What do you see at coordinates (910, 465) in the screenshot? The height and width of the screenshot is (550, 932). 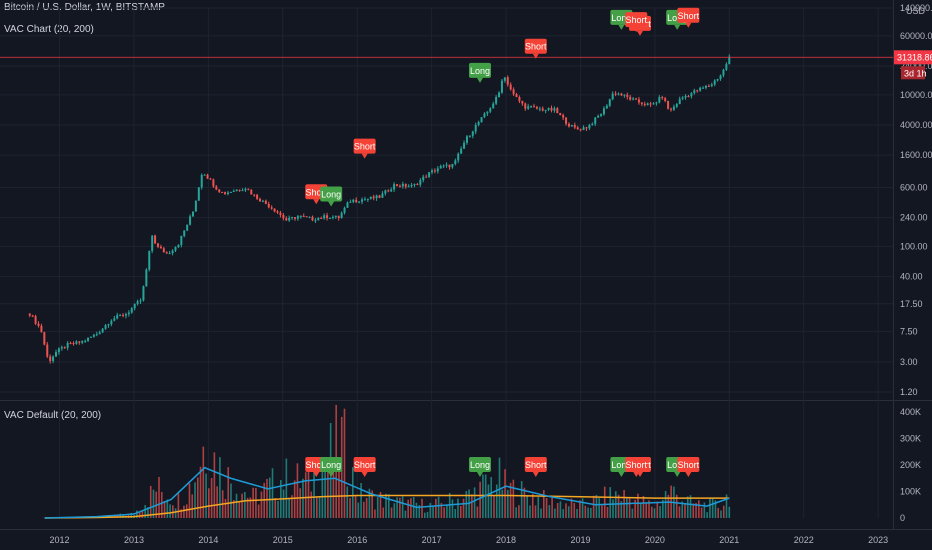 I see `volume-axis: 400K 300K 200K 100K 0` at bounding box center [910, 465].